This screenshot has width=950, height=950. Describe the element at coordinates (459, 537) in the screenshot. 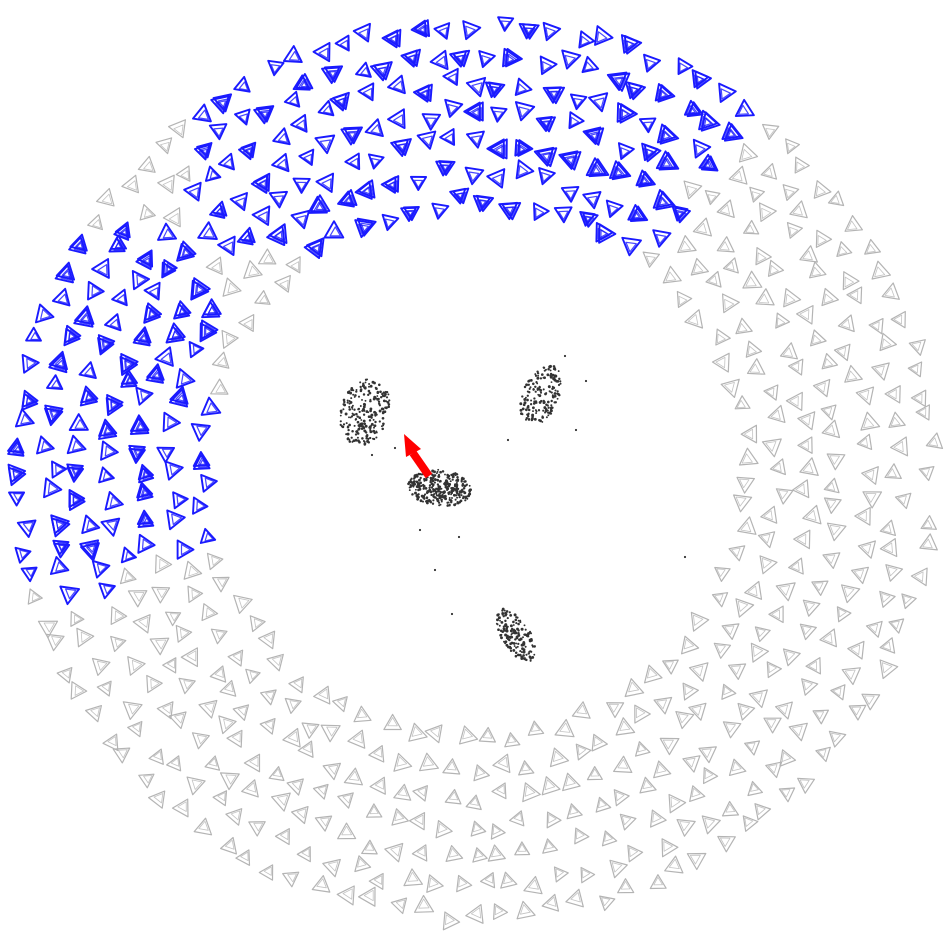

I see `outlier-point` at that location.